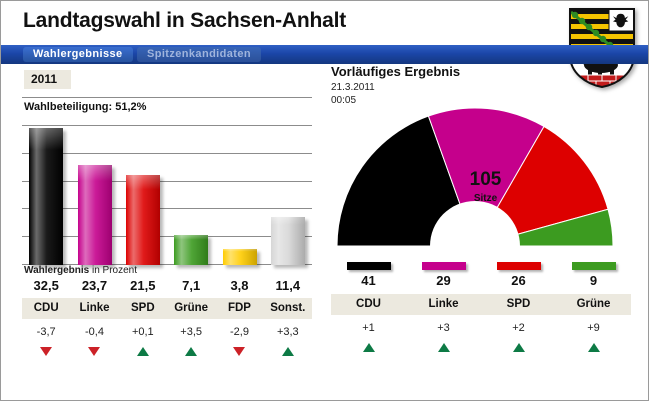  I want to click on tab-spitzenkandidaten: Spitzenkandidaten, so click(199, 54).